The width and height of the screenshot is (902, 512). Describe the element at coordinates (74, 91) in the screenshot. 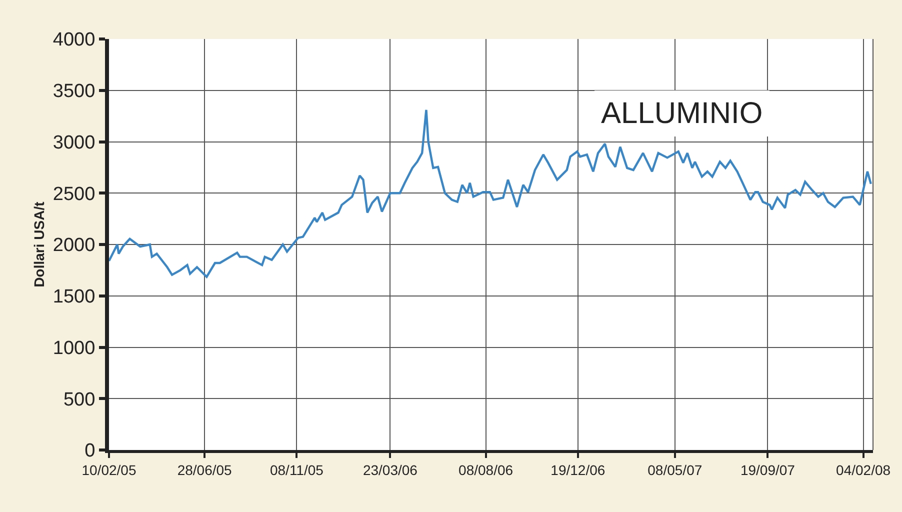

I see `y-tick-label: 3500` at that location.